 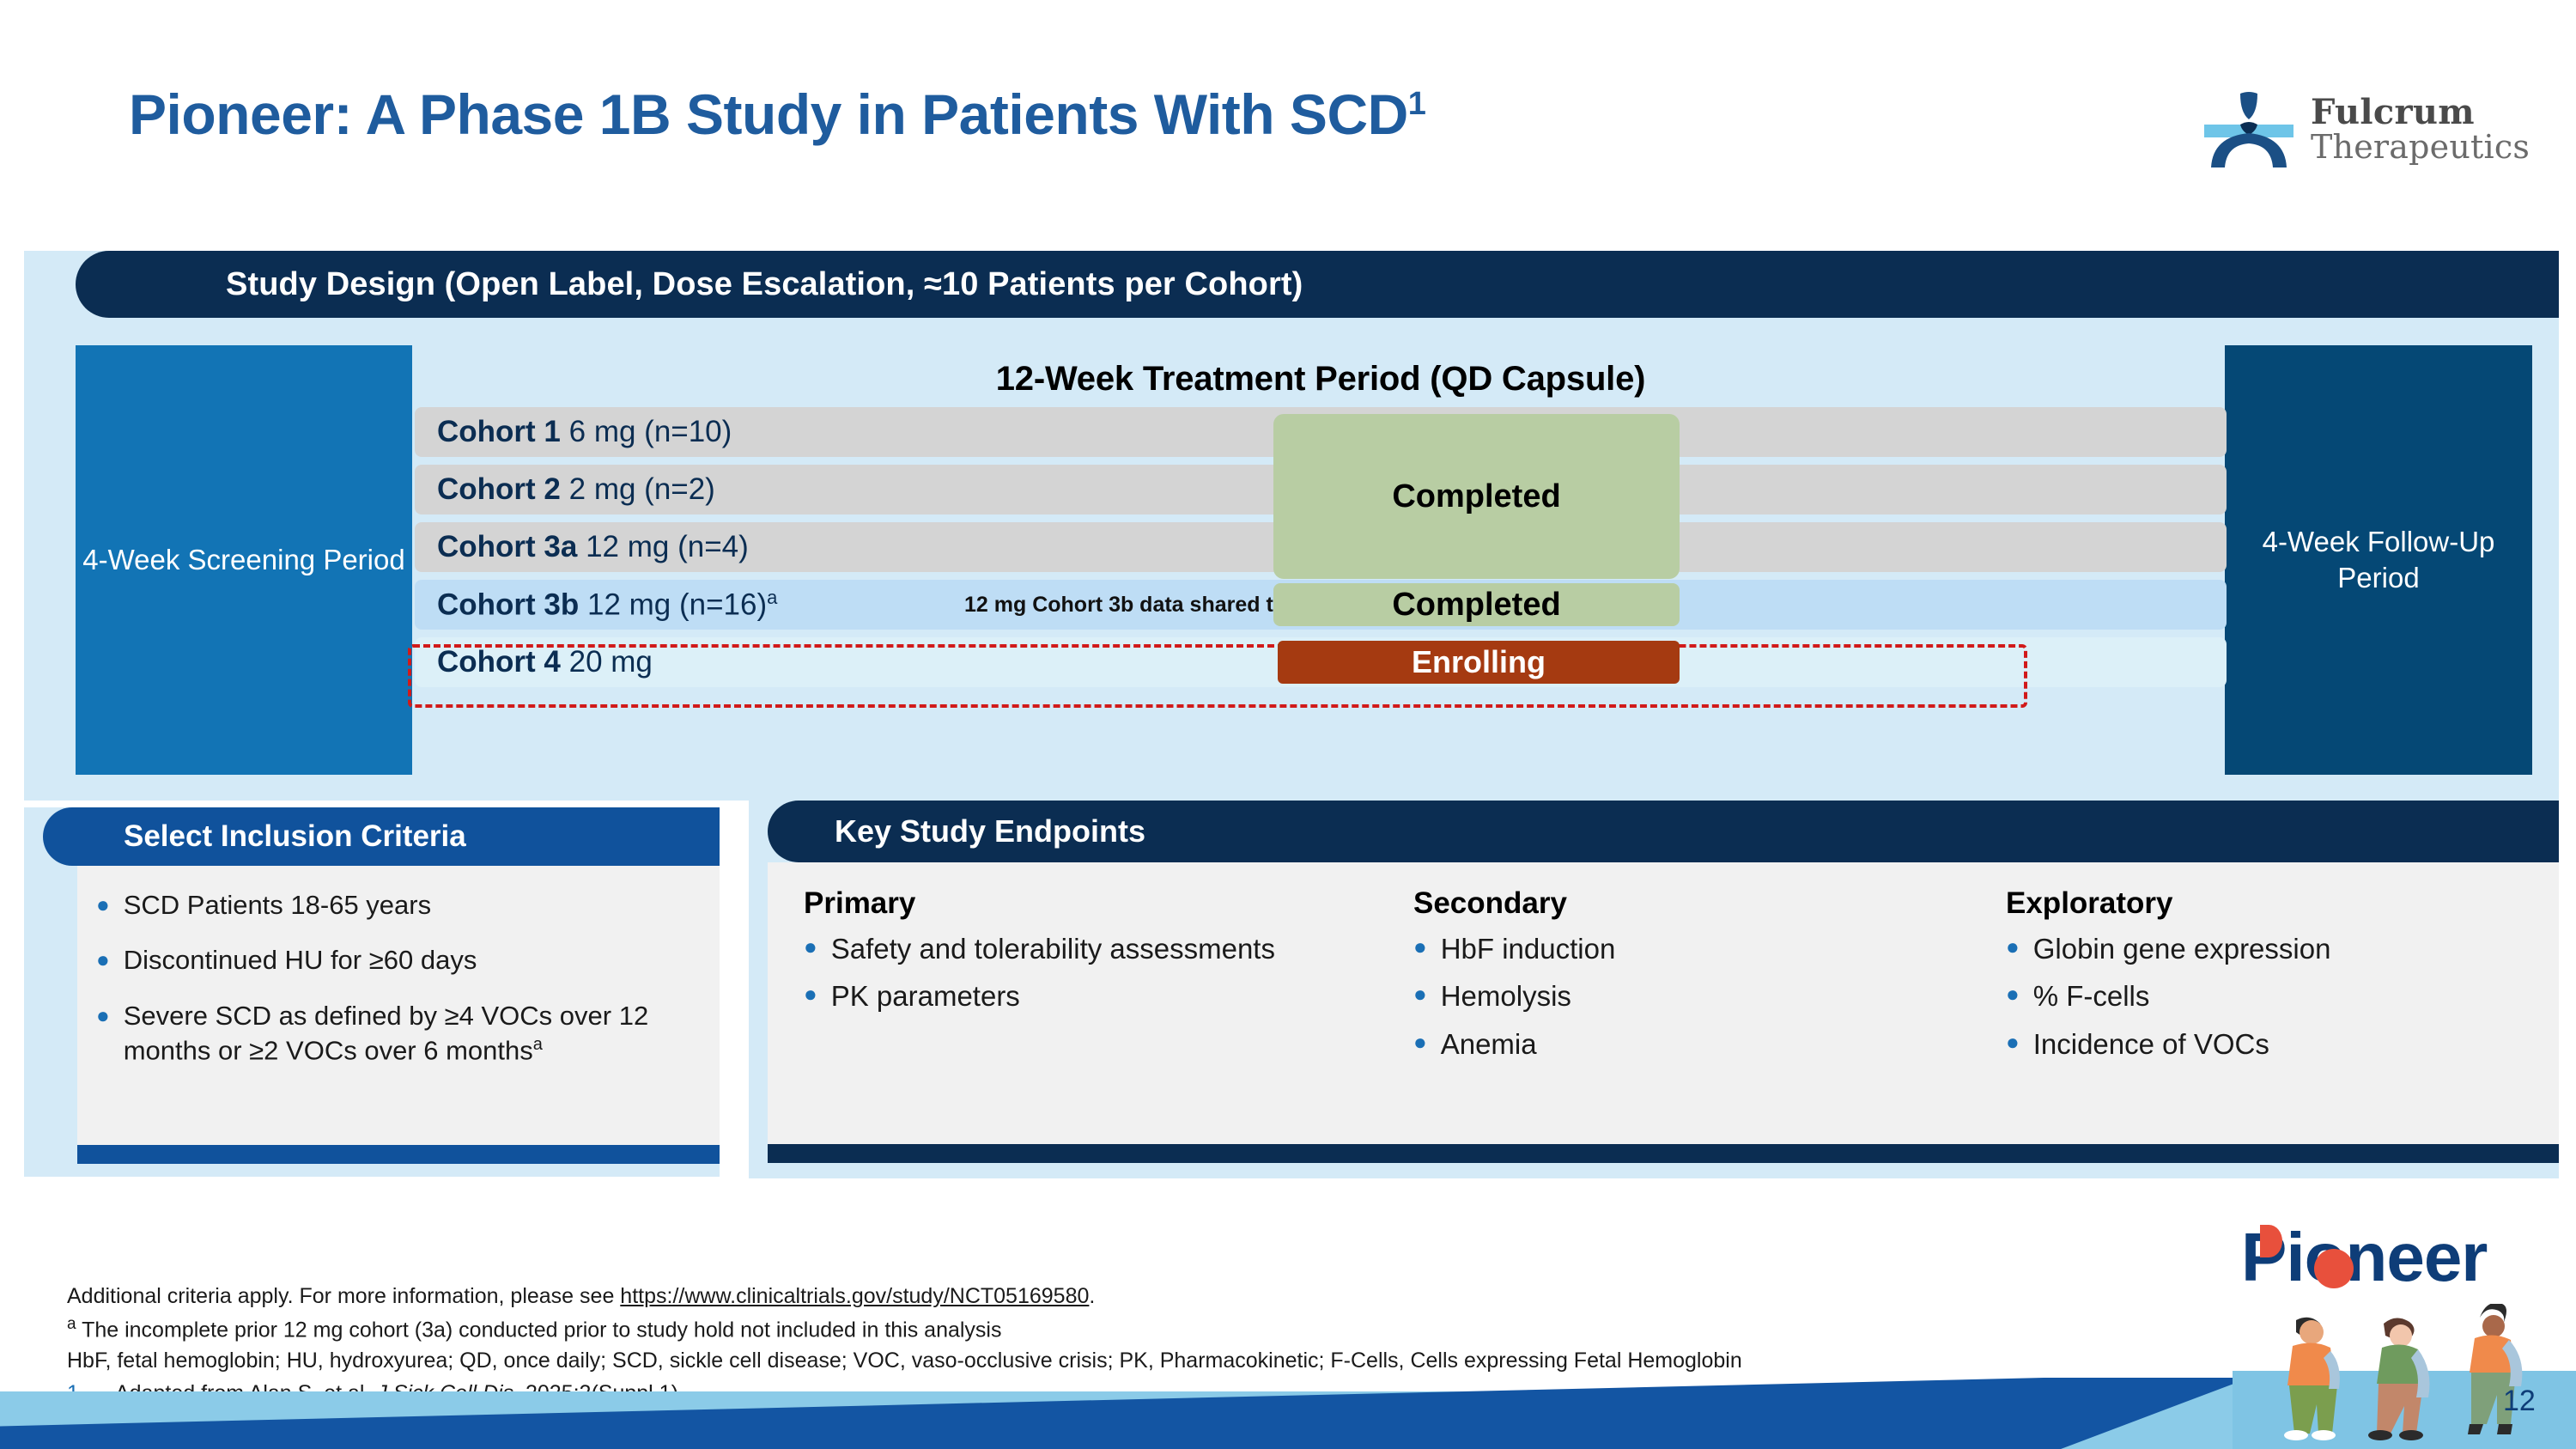 What do you see at coordinates (641, 489) in the screenshot?
I see `cohort-dose: 2 mg (n=2)` at bounding box center [641, 489].